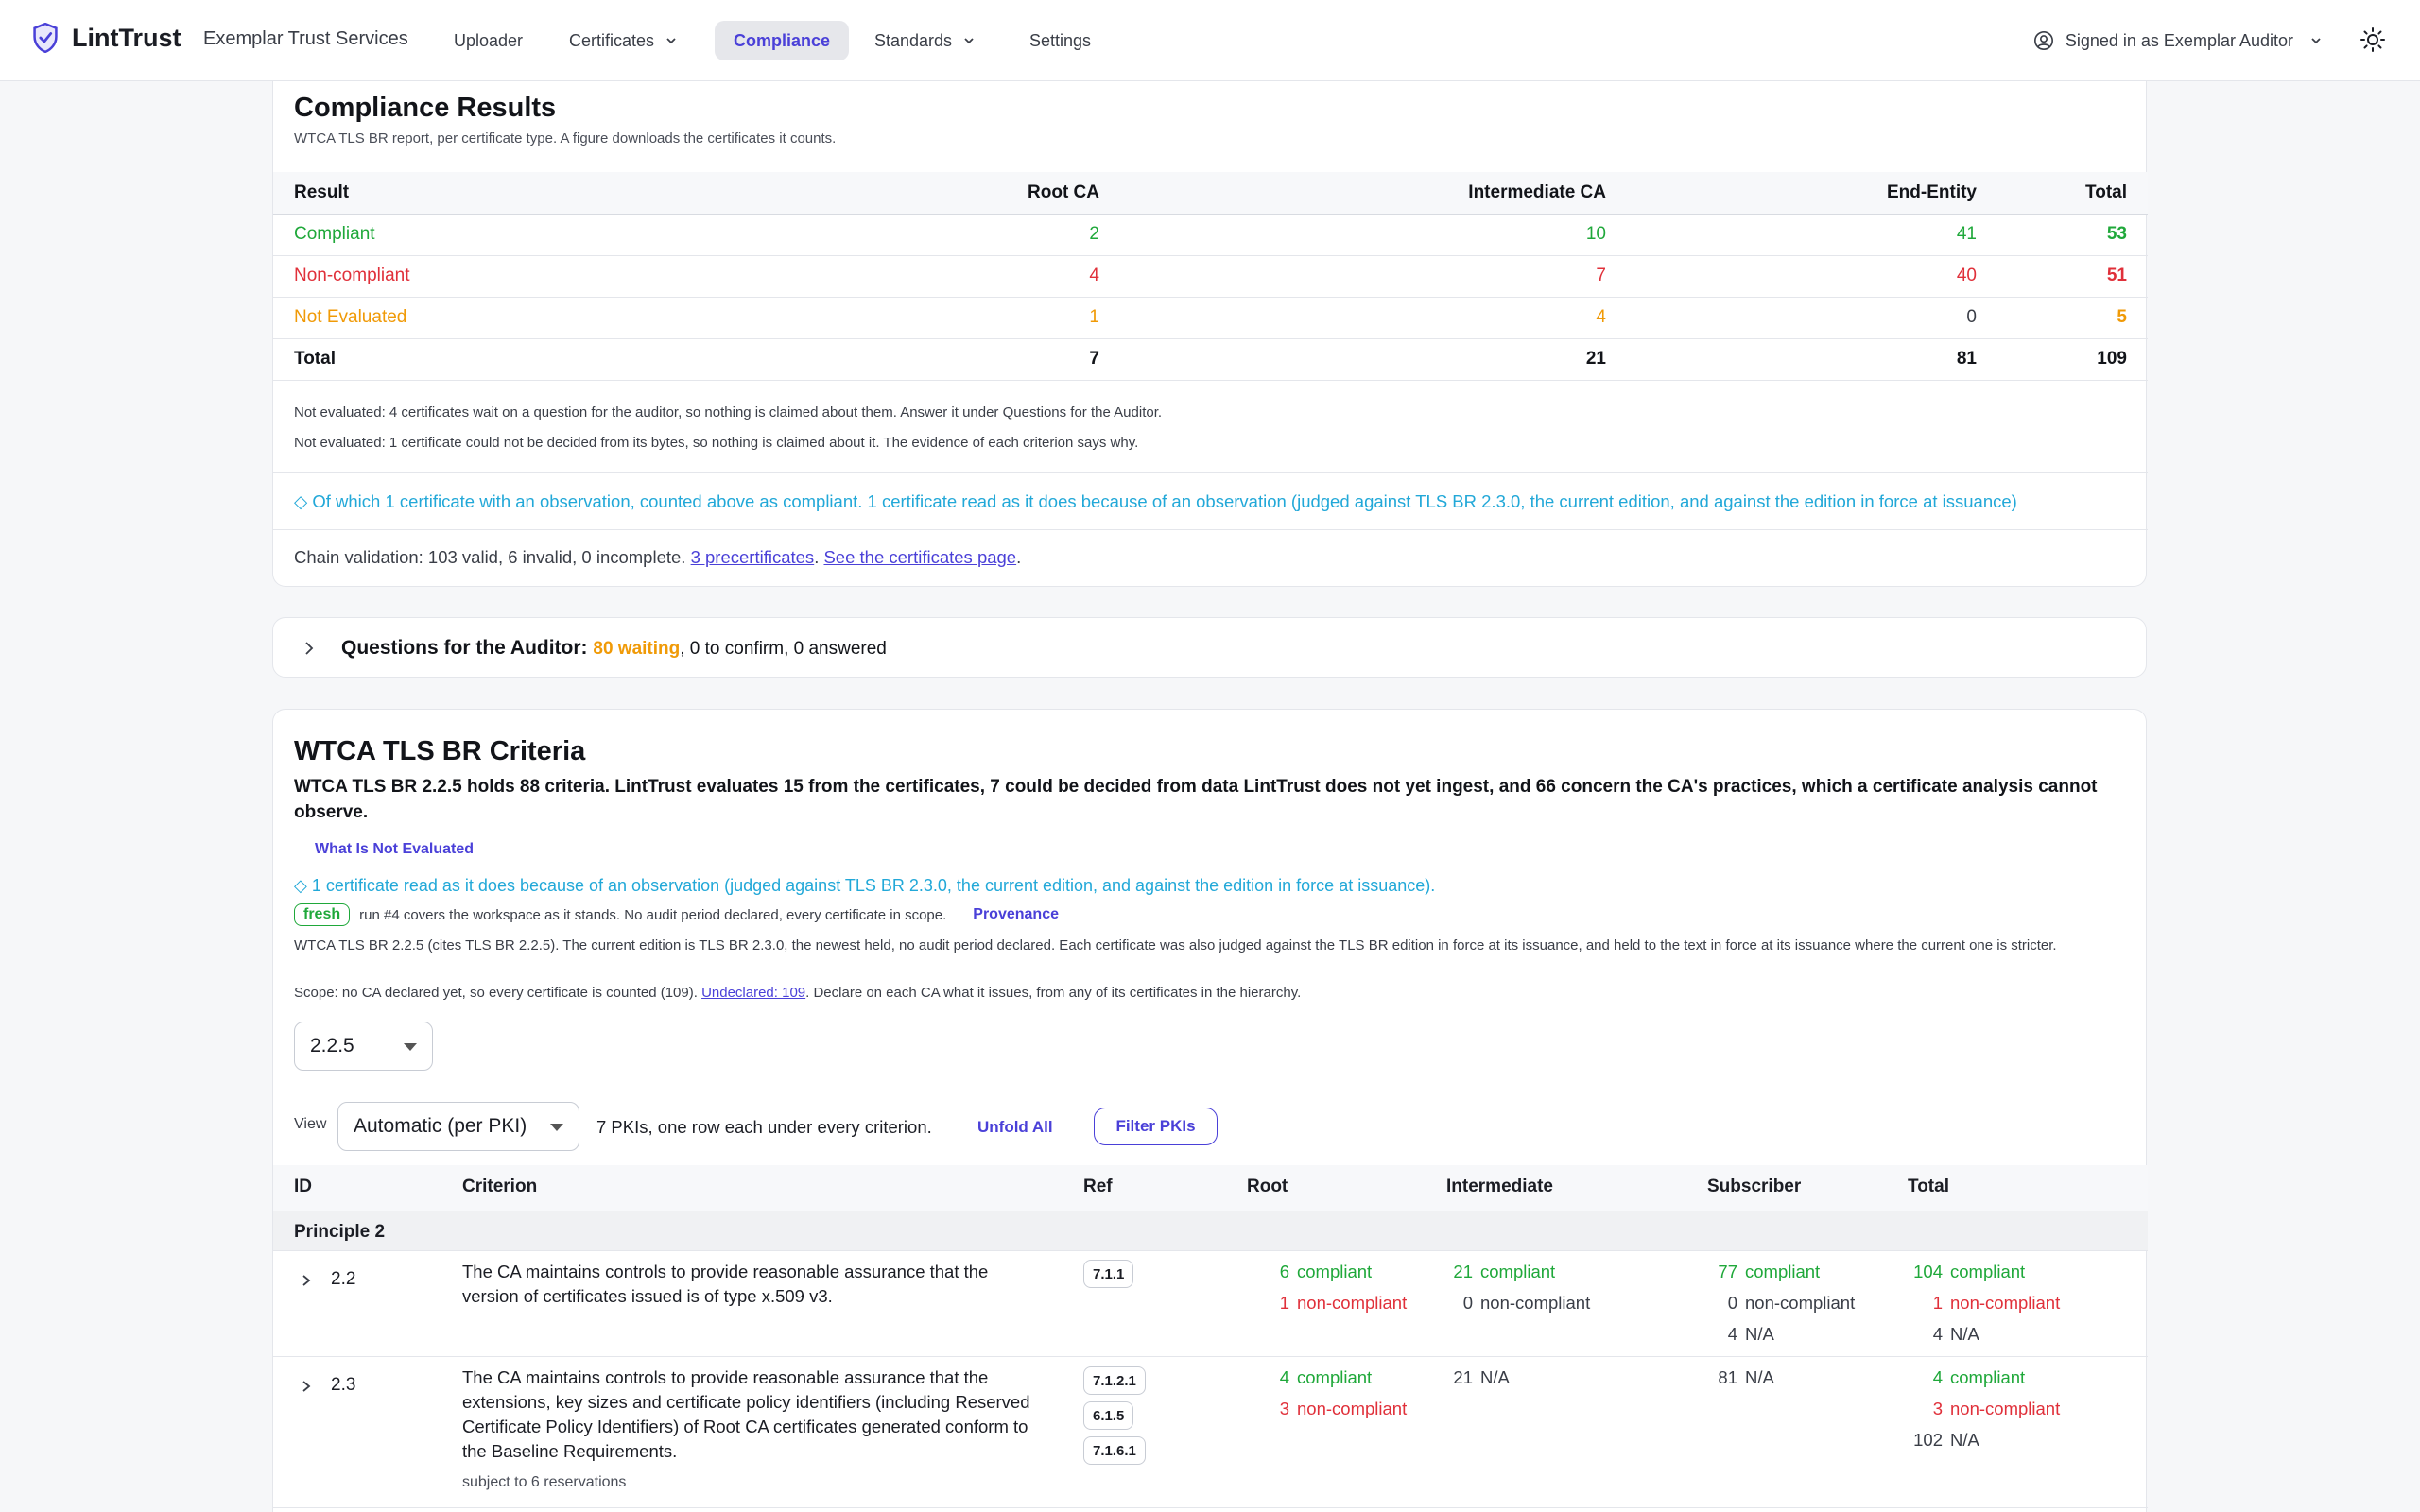 This screenshot has height=1512, width=2420. Describe the element at coordinates (1501, 1272) in the screenshot. I see `intermediate-compliant: 21 compliant` at that location.